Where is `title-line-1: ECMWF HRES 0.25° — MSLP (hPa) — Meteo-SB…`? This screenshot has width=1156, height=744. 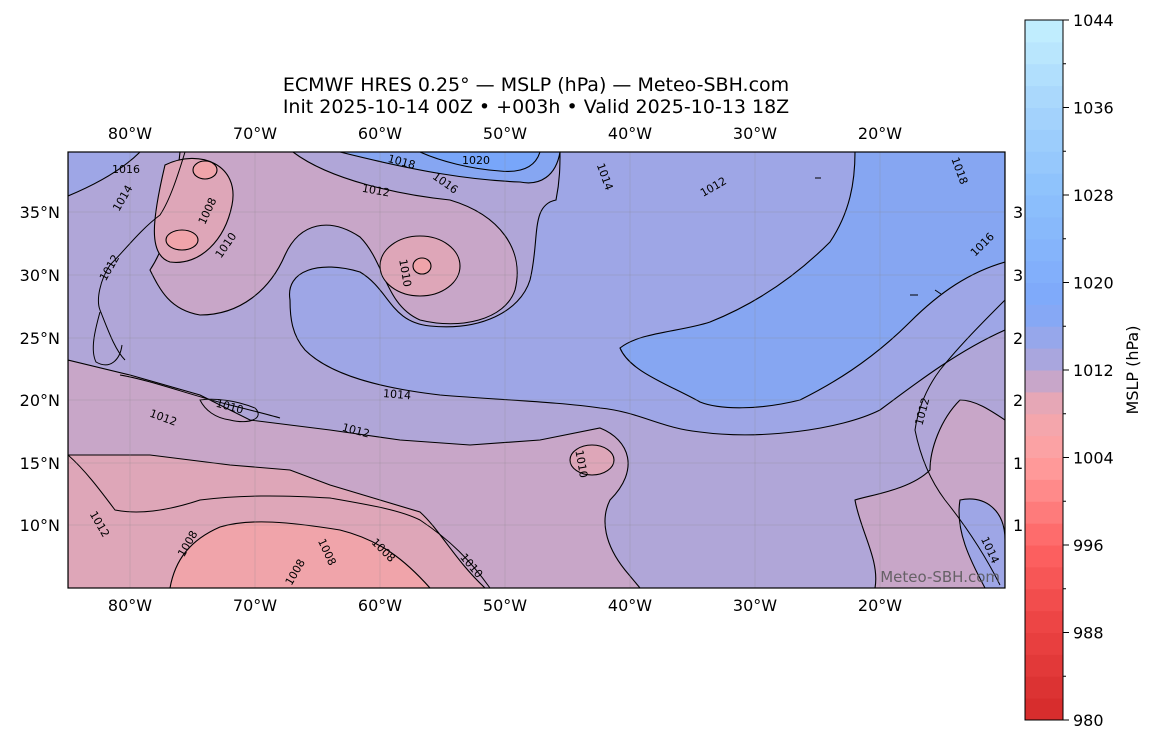 title-line-1: ECMWF HRES 0.25° — MSLP (hPa) — Meteo-SB… is located at coordinates (536, 85).